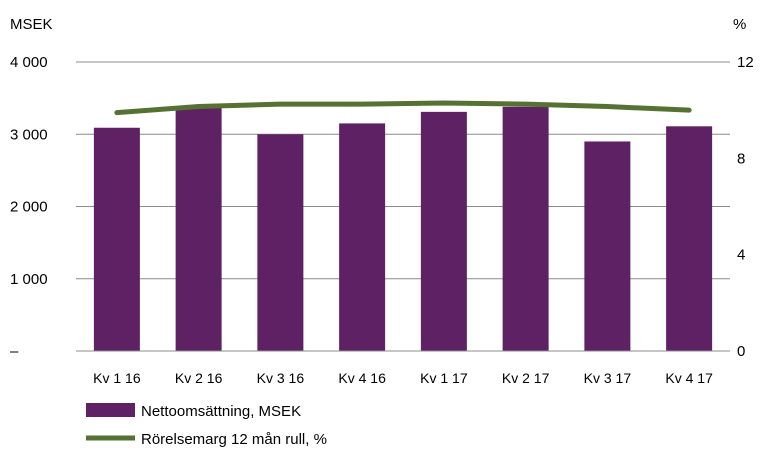 This screenshot has width=770, height=450. What do you see at coordinates (221, 411) in the screenshot?
I see `legend-label-nettoomsattning: Nettoomsättning, MSEK` at bounding box center [221, 411].